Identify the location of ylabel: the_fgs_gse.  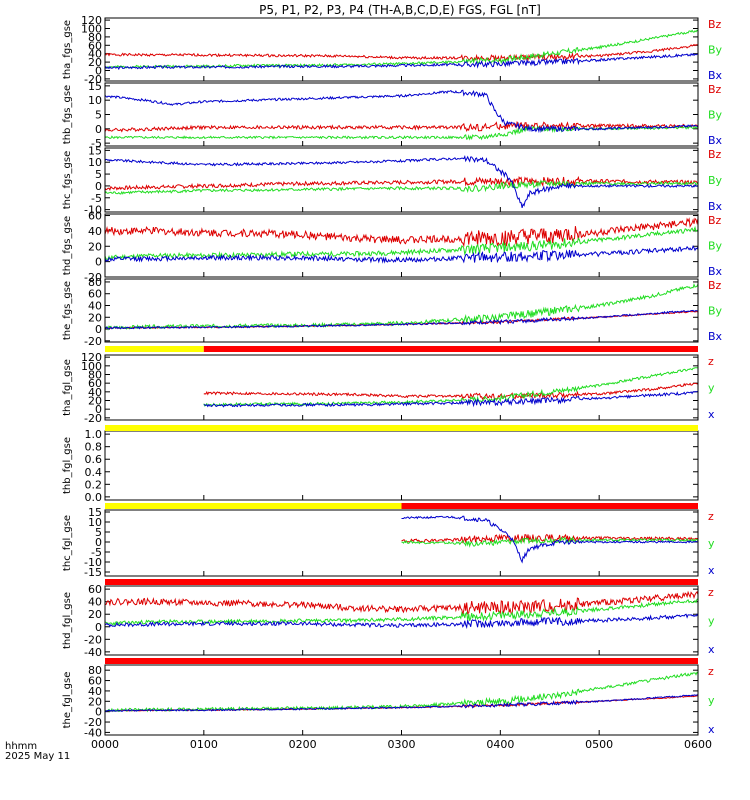
(67, 310).